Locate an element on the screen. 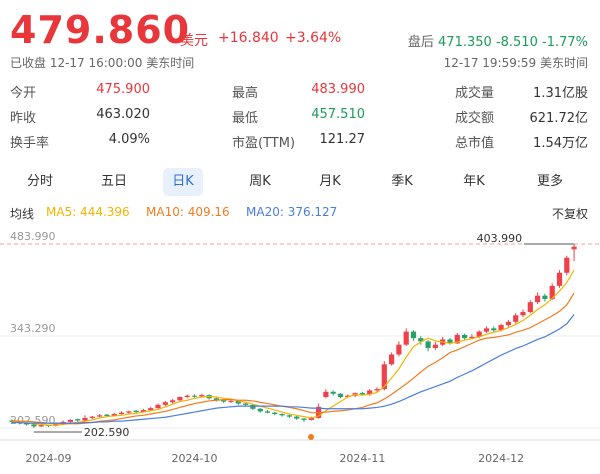 The image size is (600, 474). tab: 分时 is located at coordinates (39, 181).